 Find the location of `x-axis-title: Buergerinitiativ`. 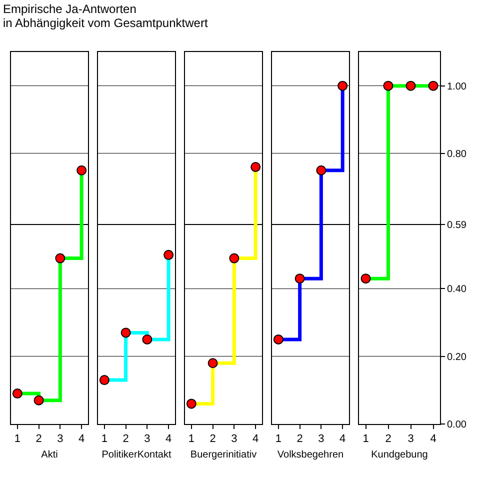

x-axis-title: Buergerinitiativ is located at coordinates (223, 455).